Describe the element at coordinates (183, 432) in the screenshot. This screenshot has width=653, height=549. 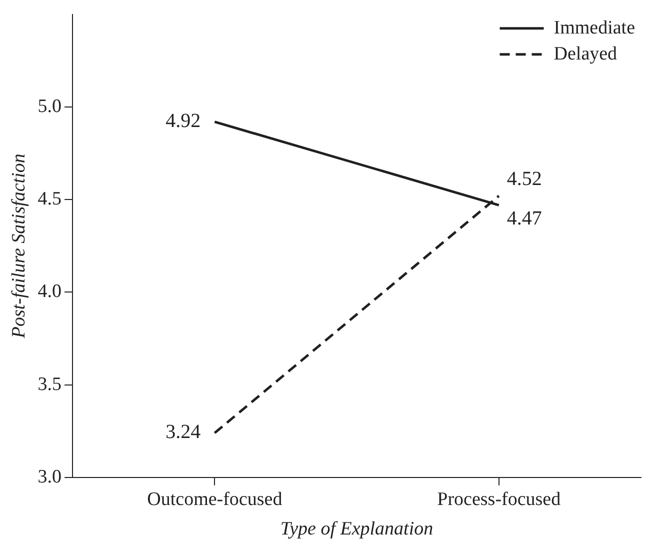
I see `data-label: 3.24` at that location.